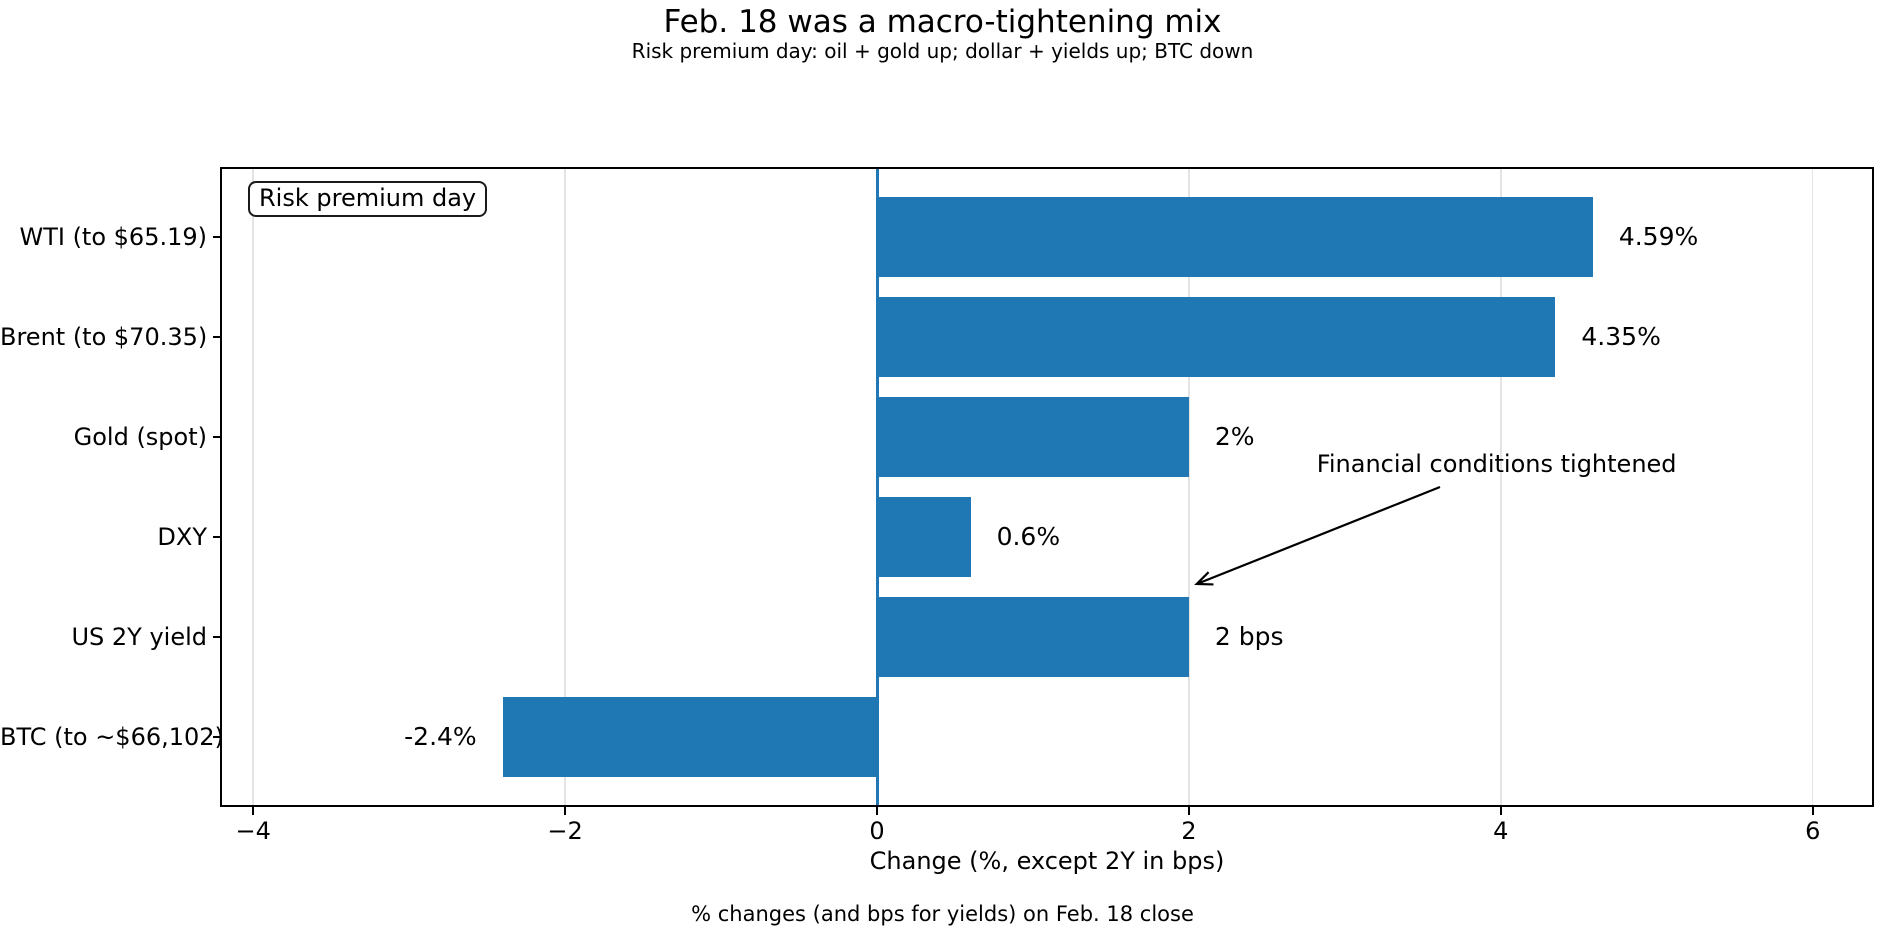  Describe the element at coordinates (1317, 535) in the screenshot. I see `annotation-arrow-line` at that location.